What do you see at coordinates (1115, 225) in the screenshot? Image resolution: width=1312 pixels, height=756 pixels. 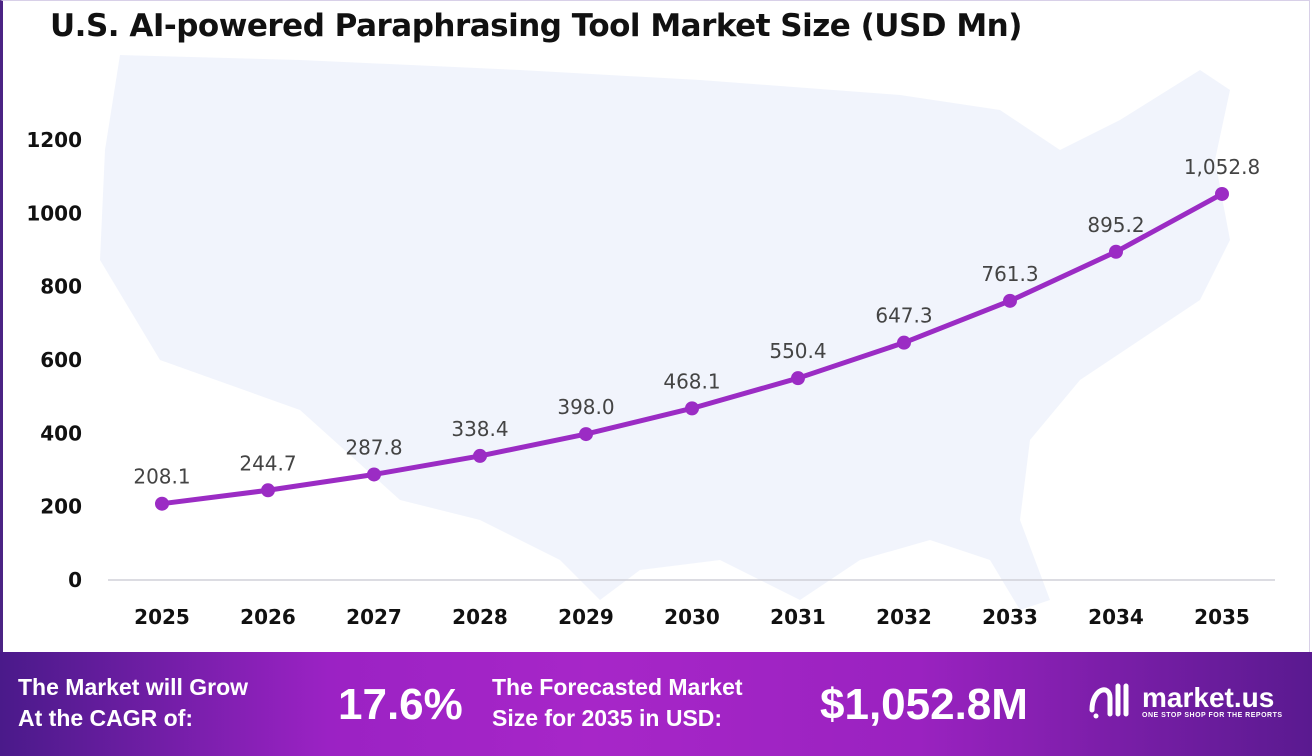 I see `data-label: 895.2` at bounding box center [1115, 225].